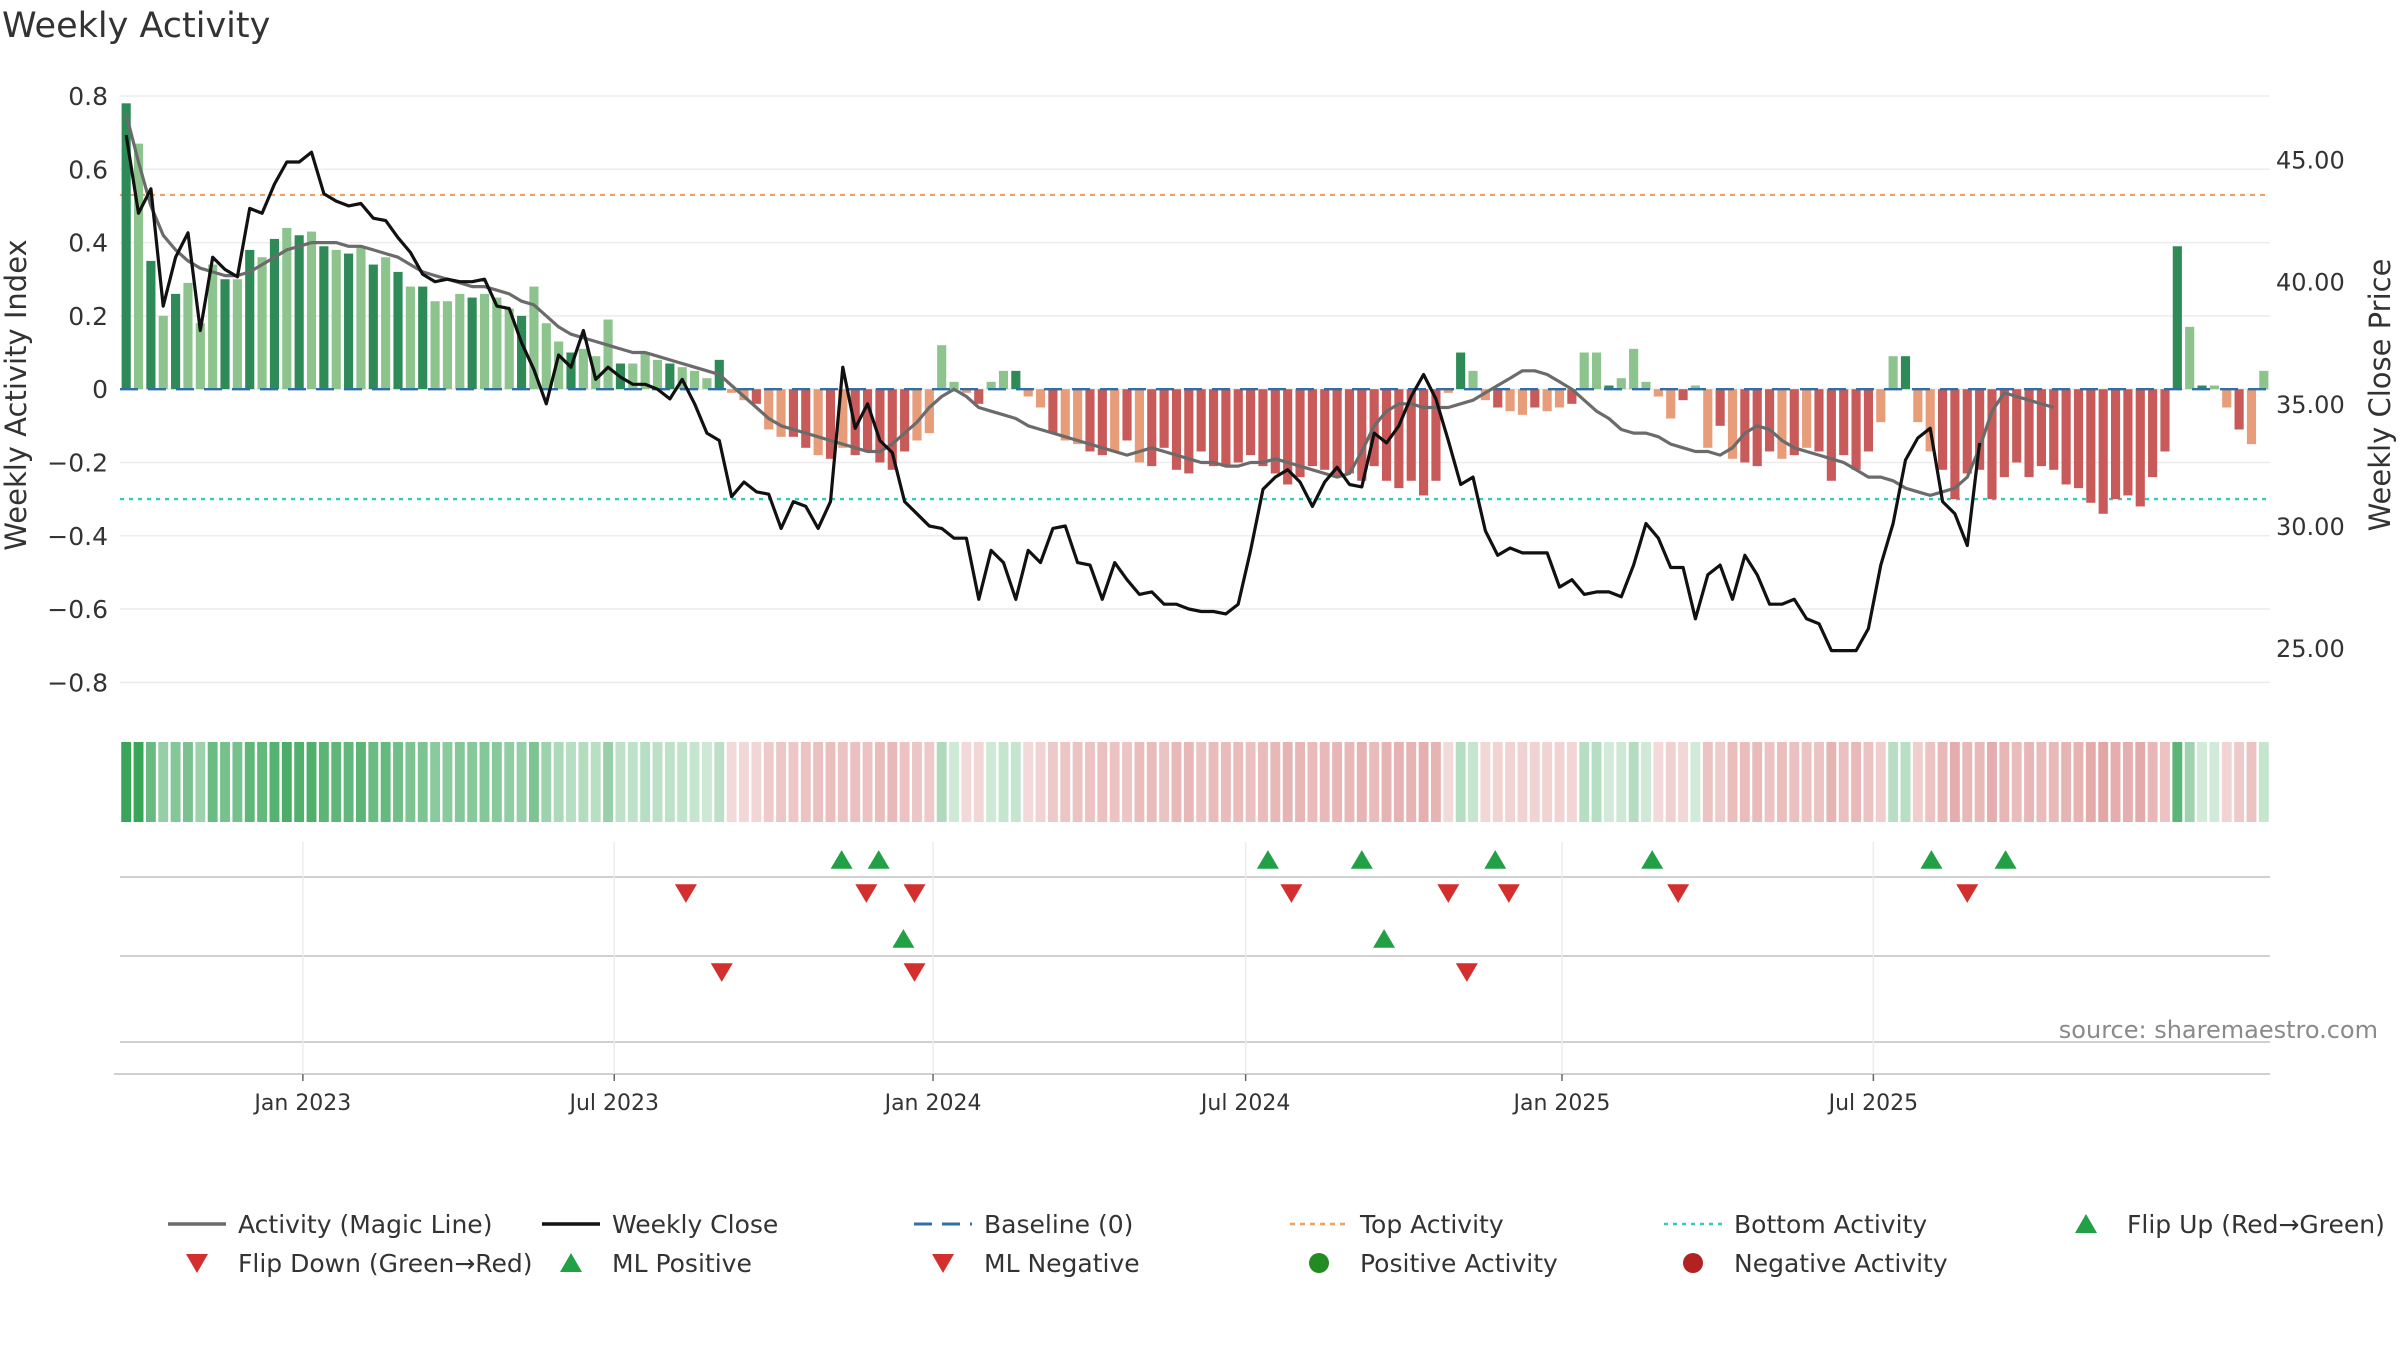  What do you see at coordinates (16, 394) in the screenshot?
I see `y-axis-label-left: Weekly Activity Index` at bounding box center [16, 394].